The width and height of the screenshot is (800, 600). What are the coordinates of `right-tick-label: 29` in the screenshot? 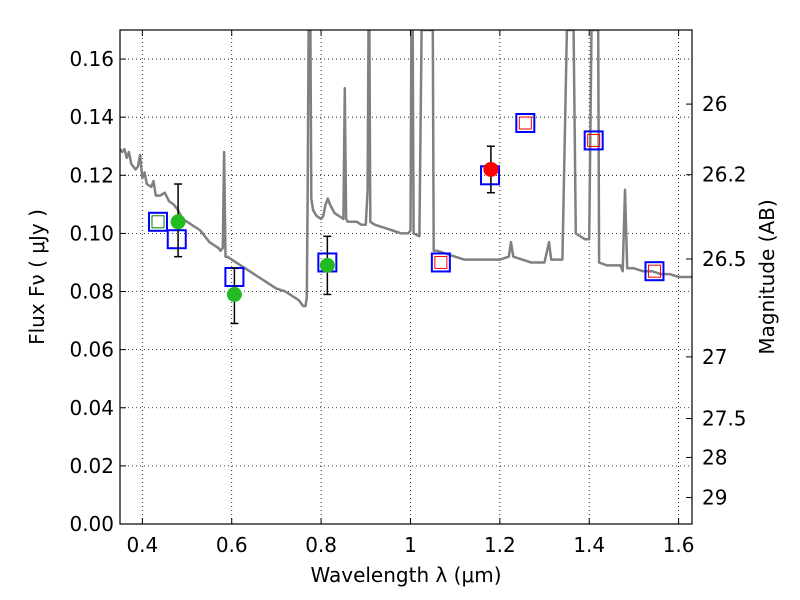 It's located at (714, 498).